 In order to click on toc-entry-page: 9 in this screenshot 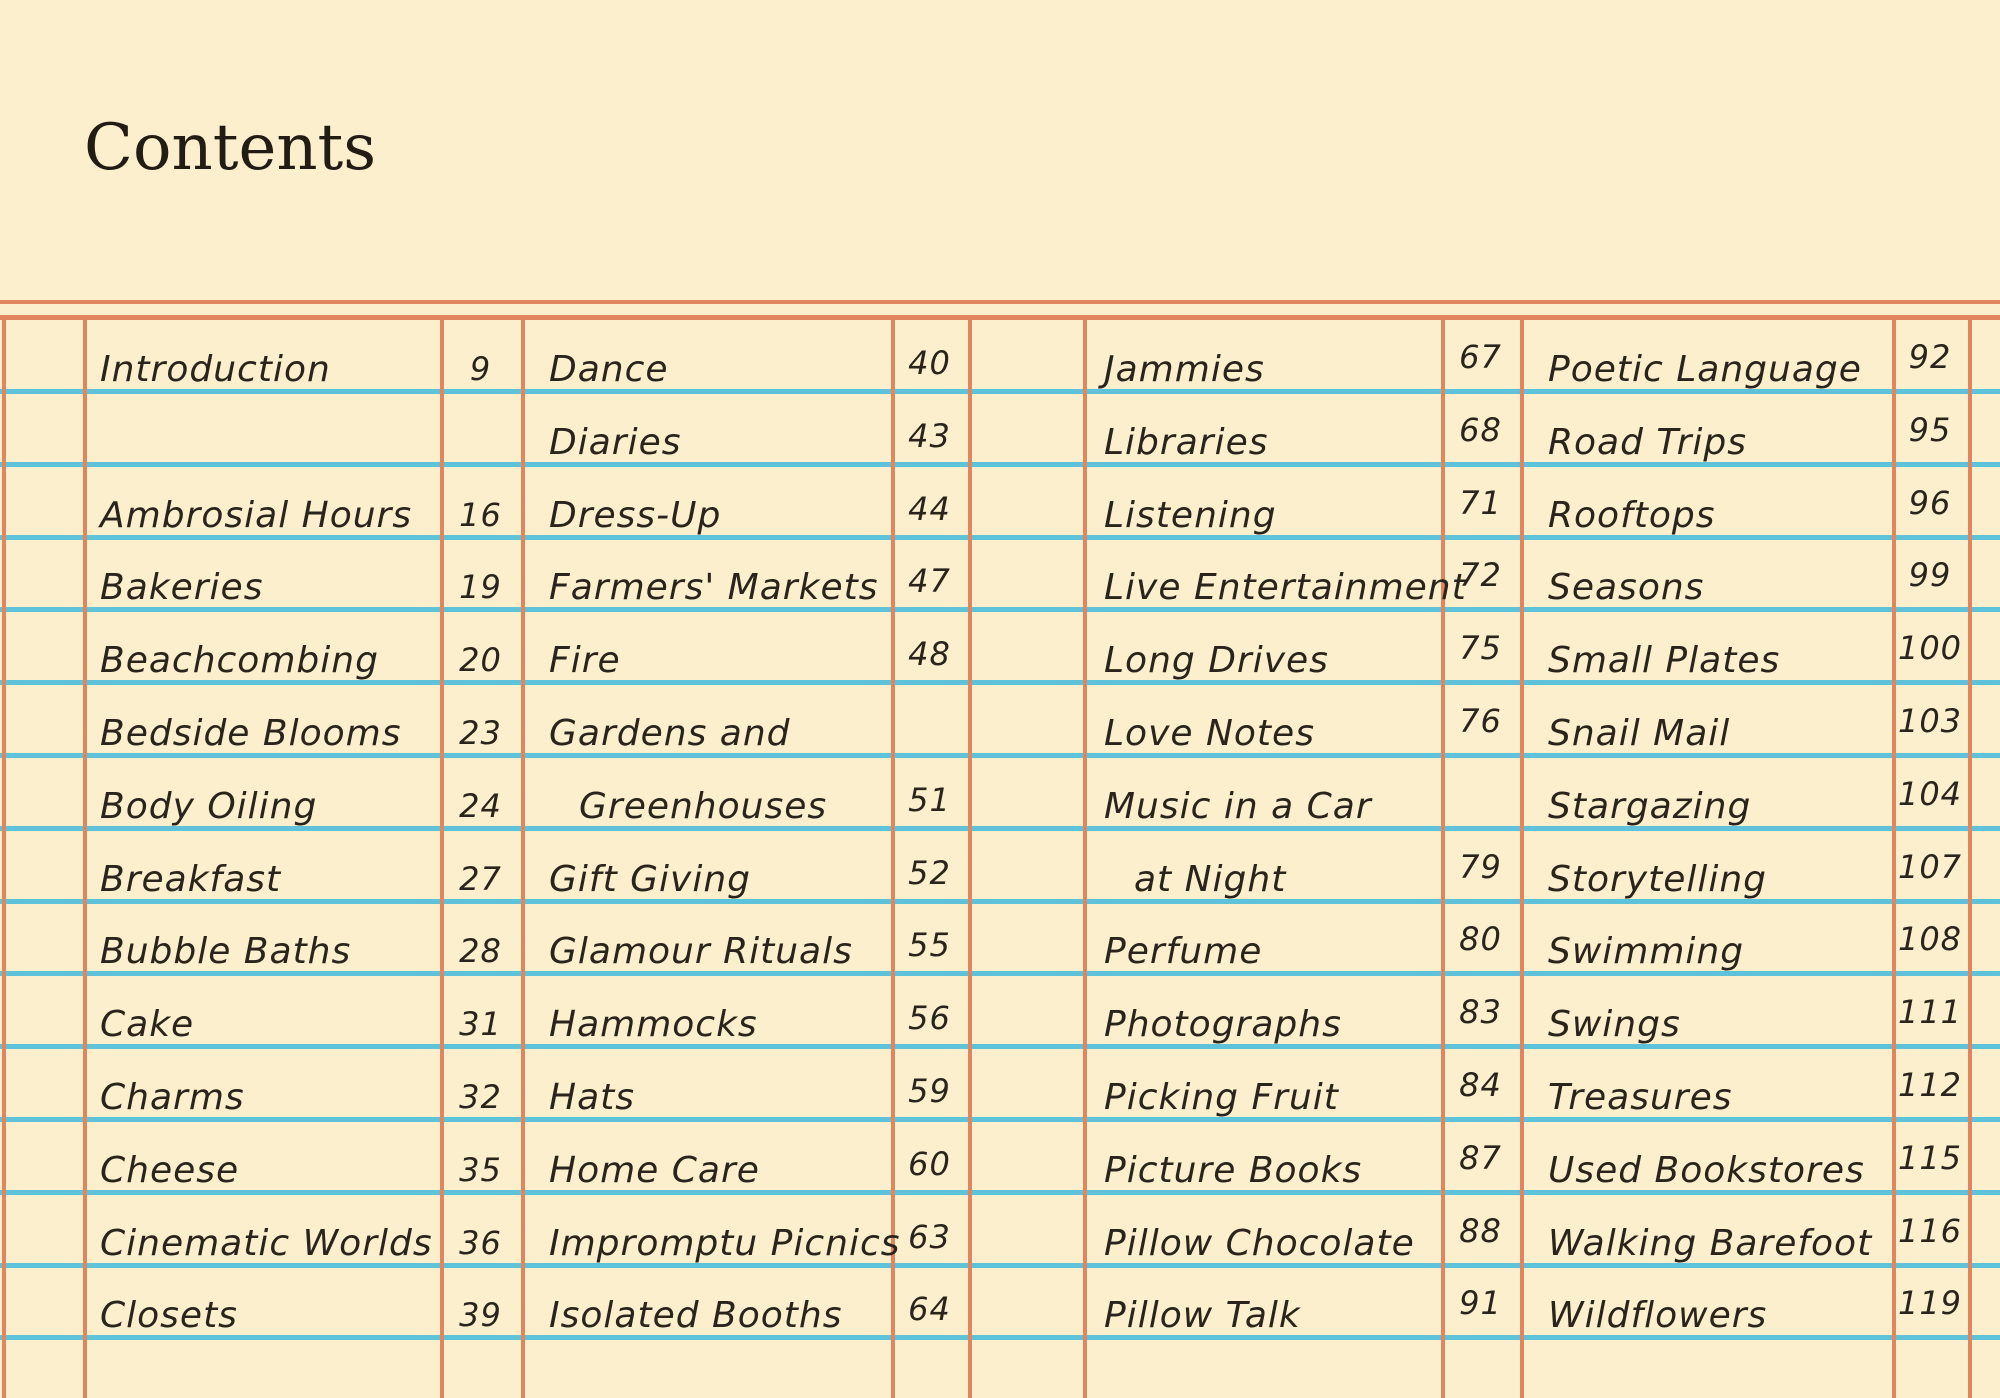, I will do `click(480, 358)`.